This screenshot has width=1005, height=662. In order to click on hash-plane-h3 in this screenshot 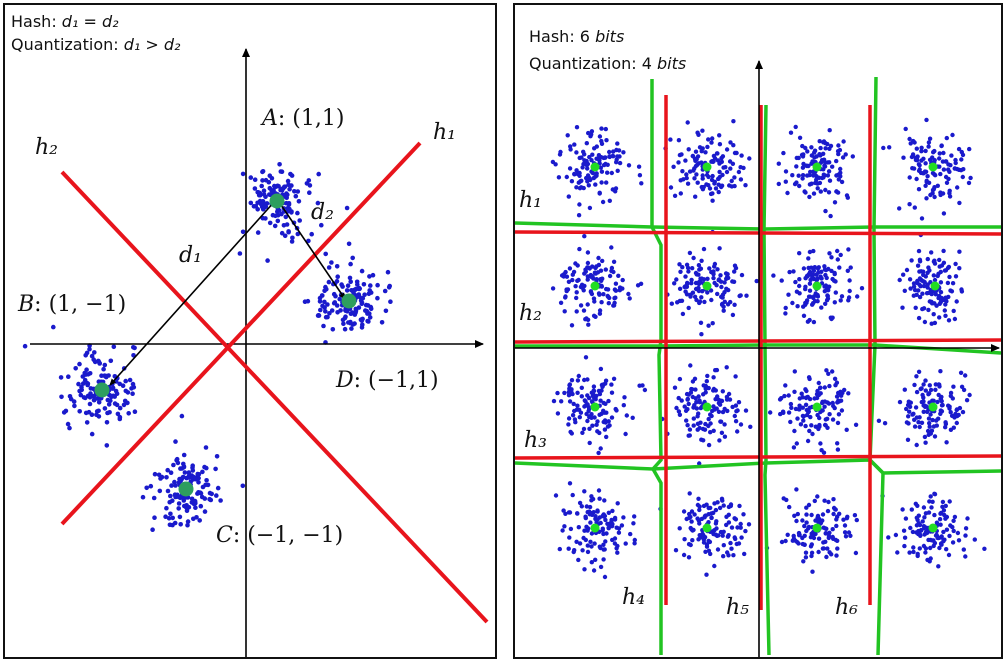, I will do `click(758, 457)`.